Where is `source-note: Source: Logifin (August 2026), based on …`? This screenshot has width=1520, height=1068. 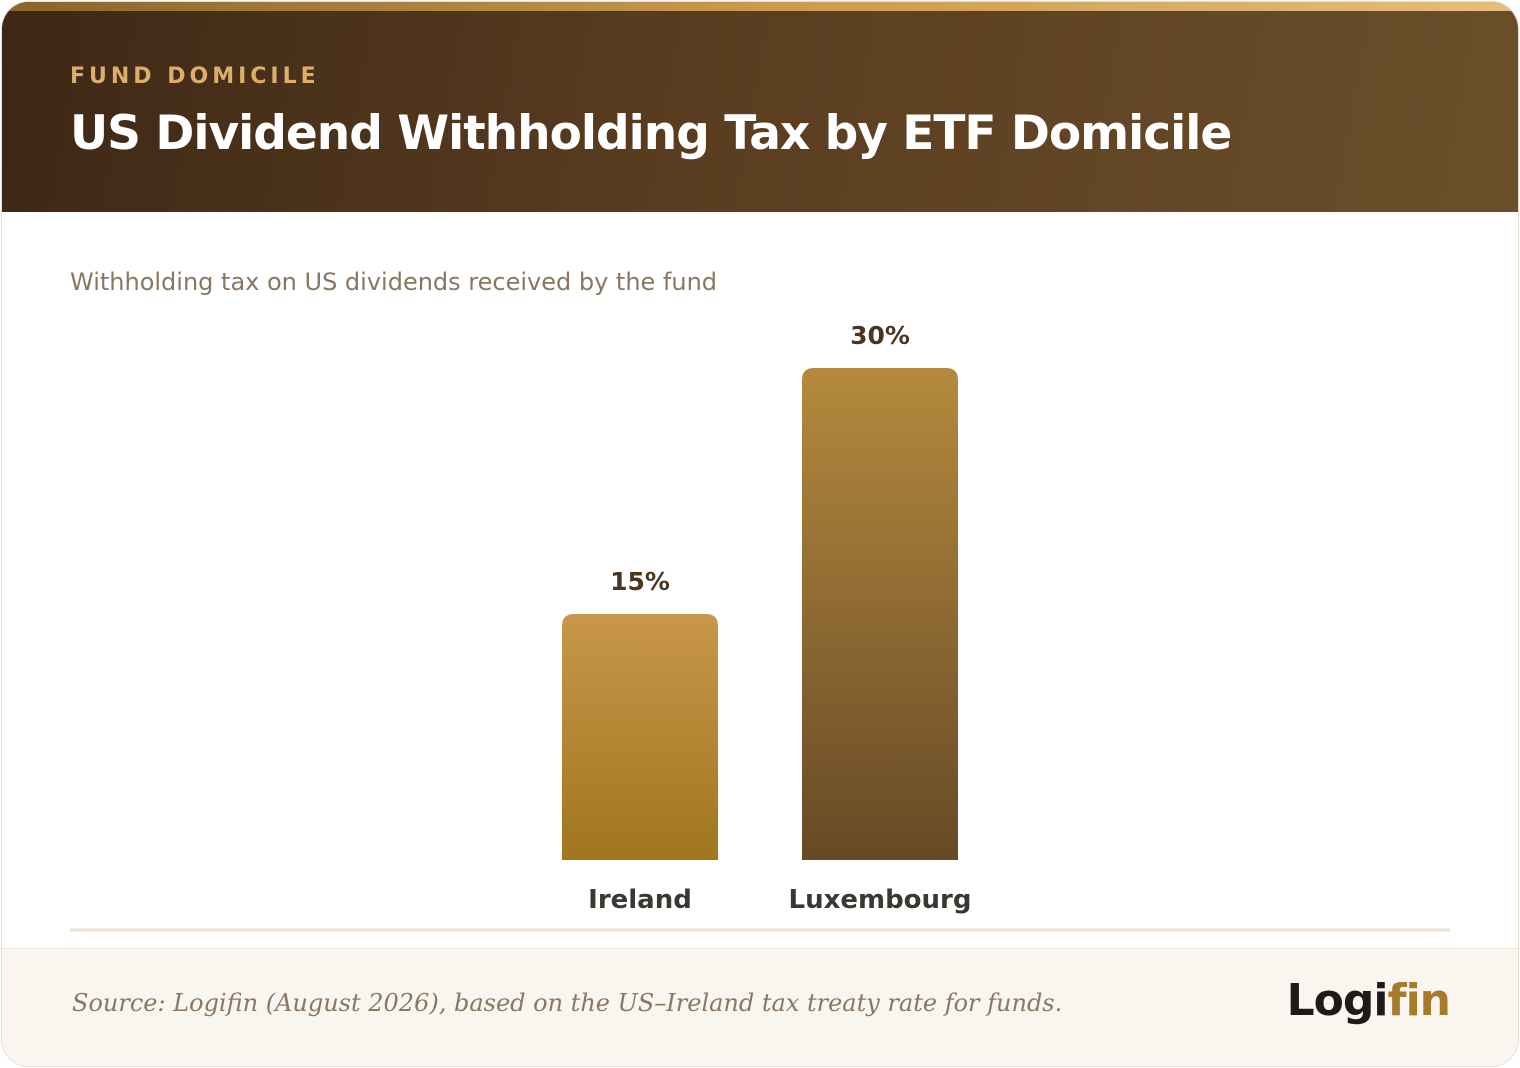 source-note: Source: Logifin (August 2026), based on … is located at coordinates (567, 1003).